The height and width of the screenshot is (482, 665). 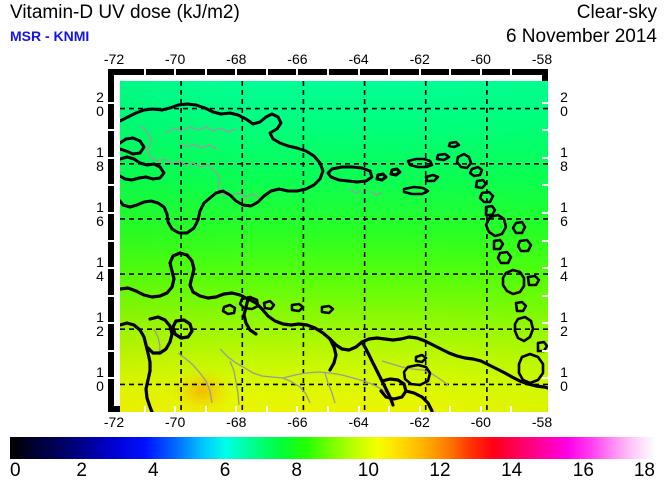 I want to click on x-tick-bottom-3: -66, so click(x=297, y=422).